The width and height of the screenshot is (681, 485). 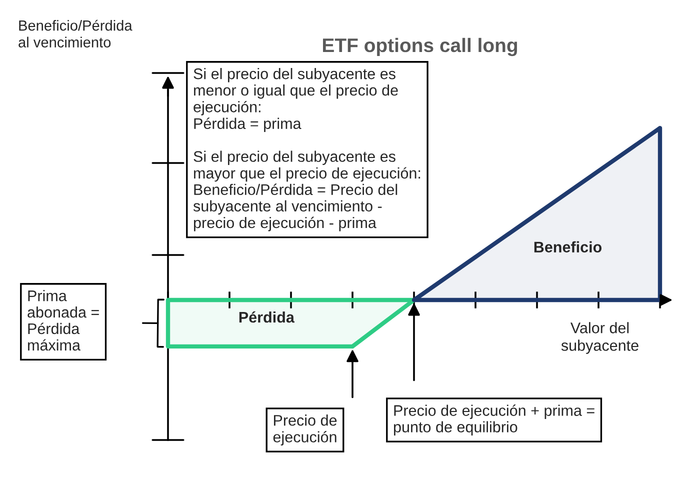 What do you see at coordinates (267, 317) in the screenshot?
I see `series-label: Pérdida` at bounding box center [267, 317].